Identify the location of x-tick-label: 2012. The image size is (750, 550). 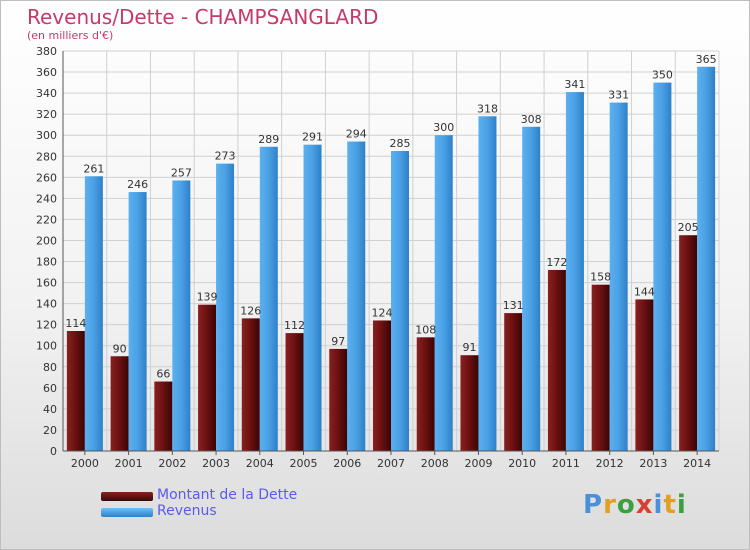
(610, 463).